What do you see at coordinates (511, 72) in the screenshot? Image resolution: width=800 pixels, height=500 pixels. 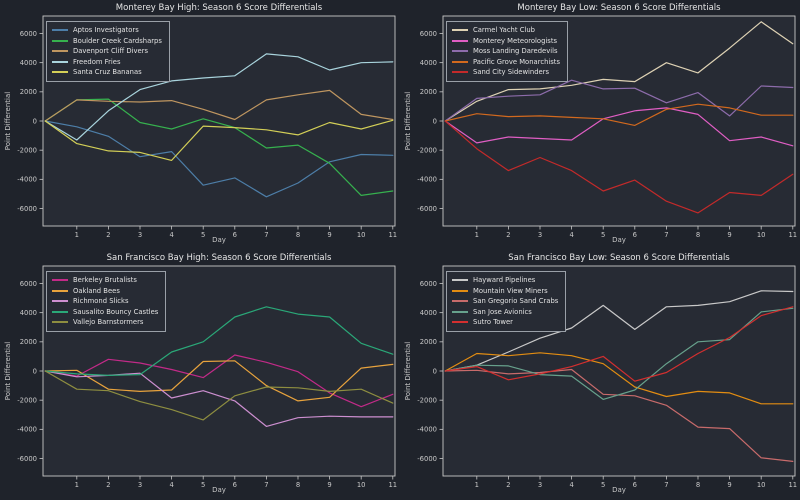 I see `legend-label: Sand City Sidewinders` at bounding box center [511, 72].